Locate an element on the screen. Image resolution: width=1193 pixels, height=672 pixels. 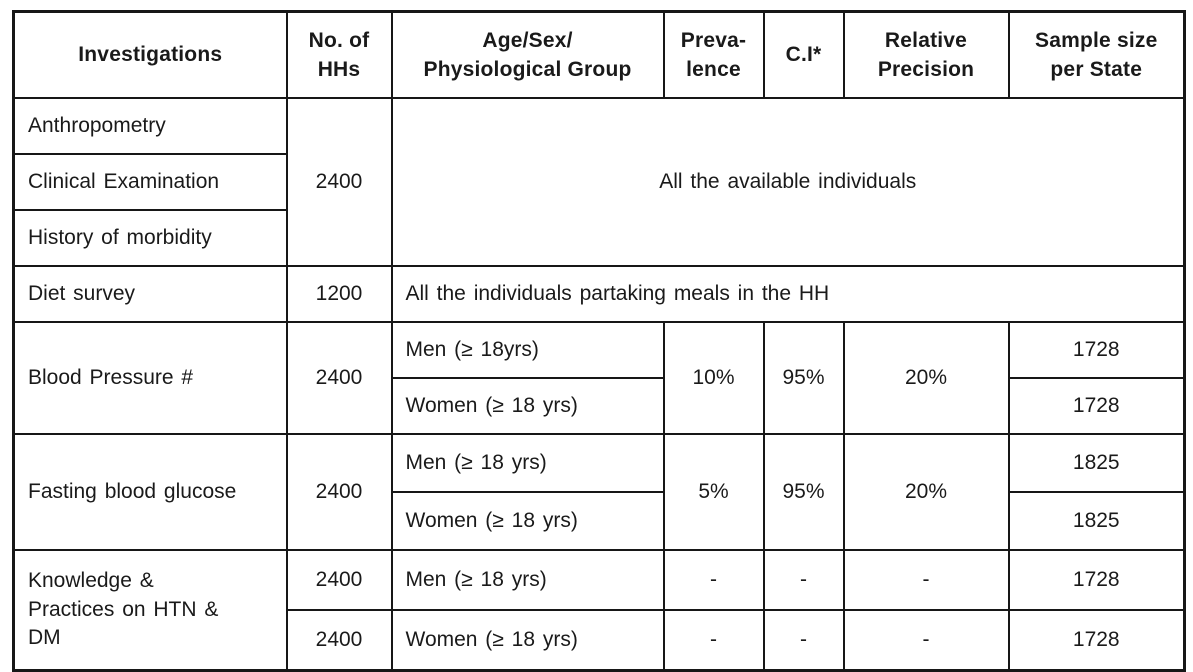
cell-prevalence-knowledge-women: - is located at coordinates (713, 640).